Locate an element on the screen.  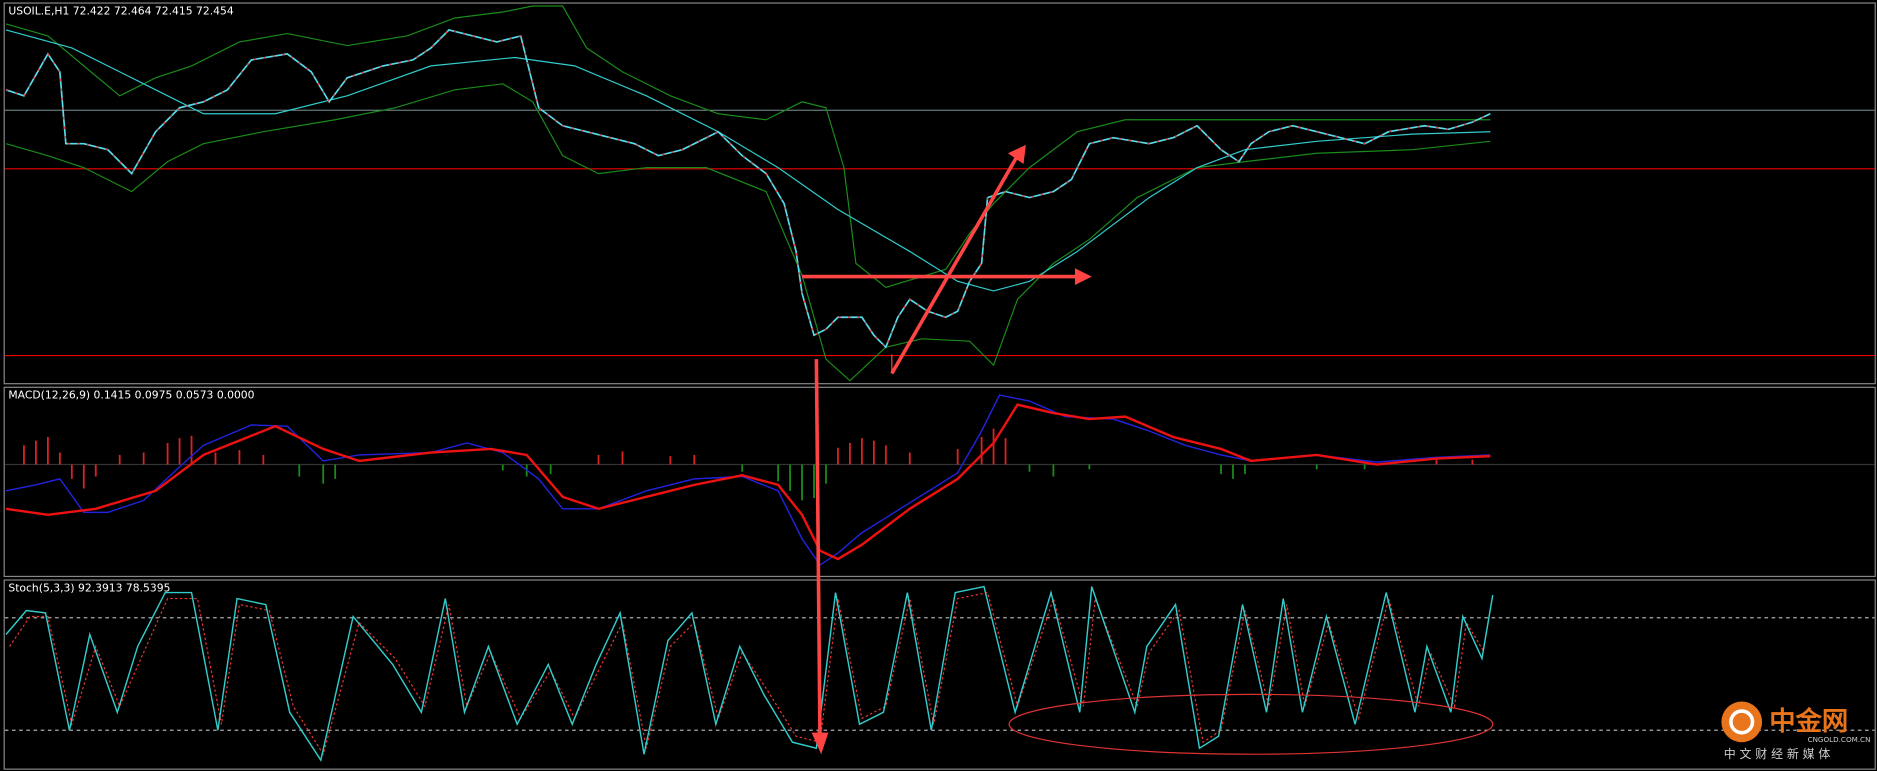
watermark-logo is located at coordinates (1742, 722).